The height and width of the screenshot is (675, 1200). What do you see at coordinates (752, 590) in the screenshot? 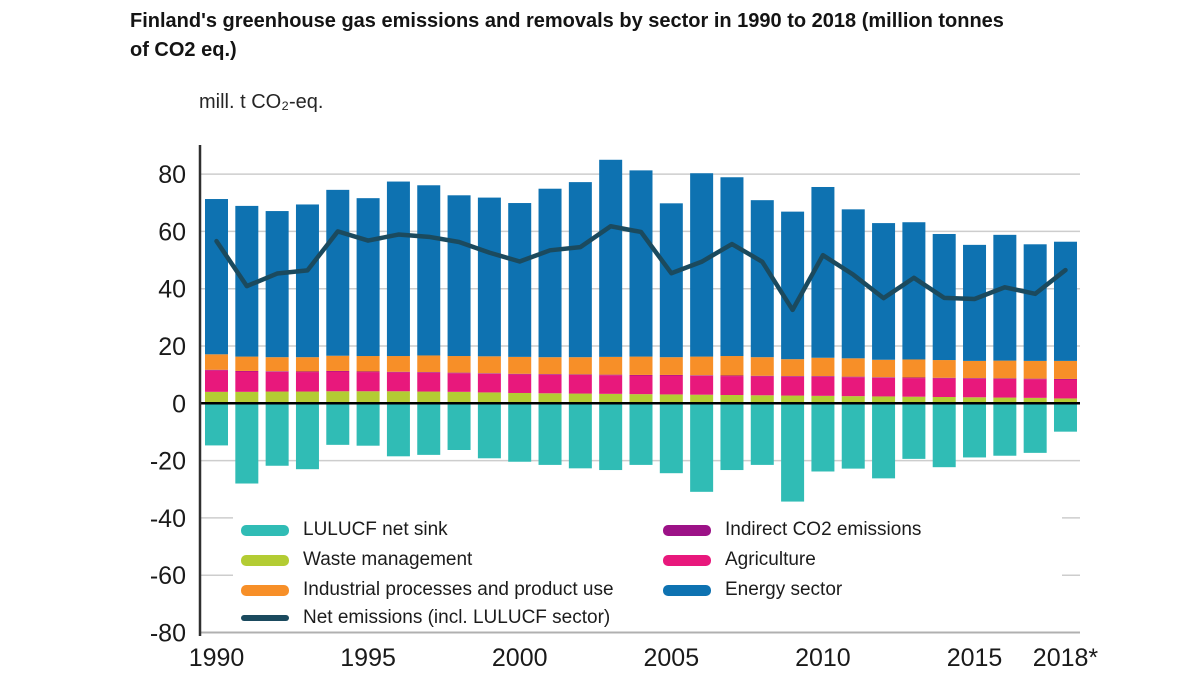
I see `legend-item-energy-sector: Energy sector` at bounding box center [752, 590].